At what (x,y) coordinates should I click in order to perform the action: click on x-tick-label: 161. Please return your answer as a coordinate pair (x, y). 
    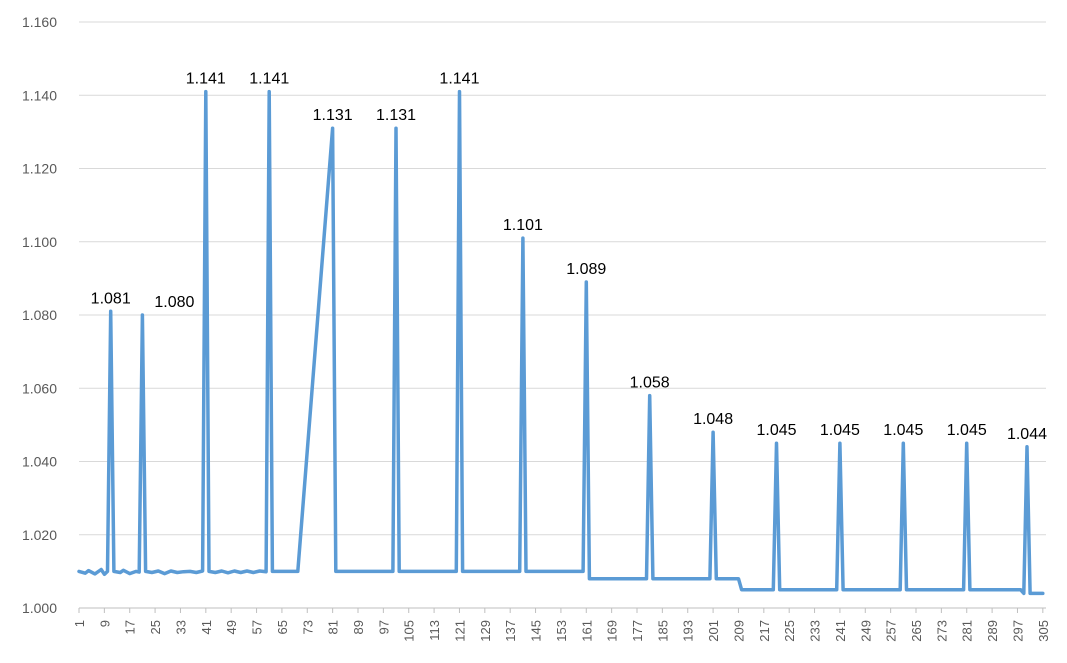
    Looking at the image, I should click on (586, 631).